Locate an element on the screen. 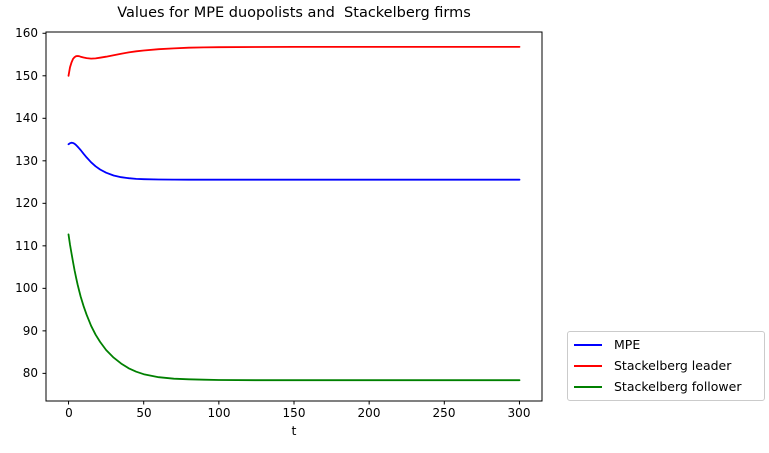 This screenshot has height=453, width=769. x-axis-label: t is located at coordinates (294, 430).